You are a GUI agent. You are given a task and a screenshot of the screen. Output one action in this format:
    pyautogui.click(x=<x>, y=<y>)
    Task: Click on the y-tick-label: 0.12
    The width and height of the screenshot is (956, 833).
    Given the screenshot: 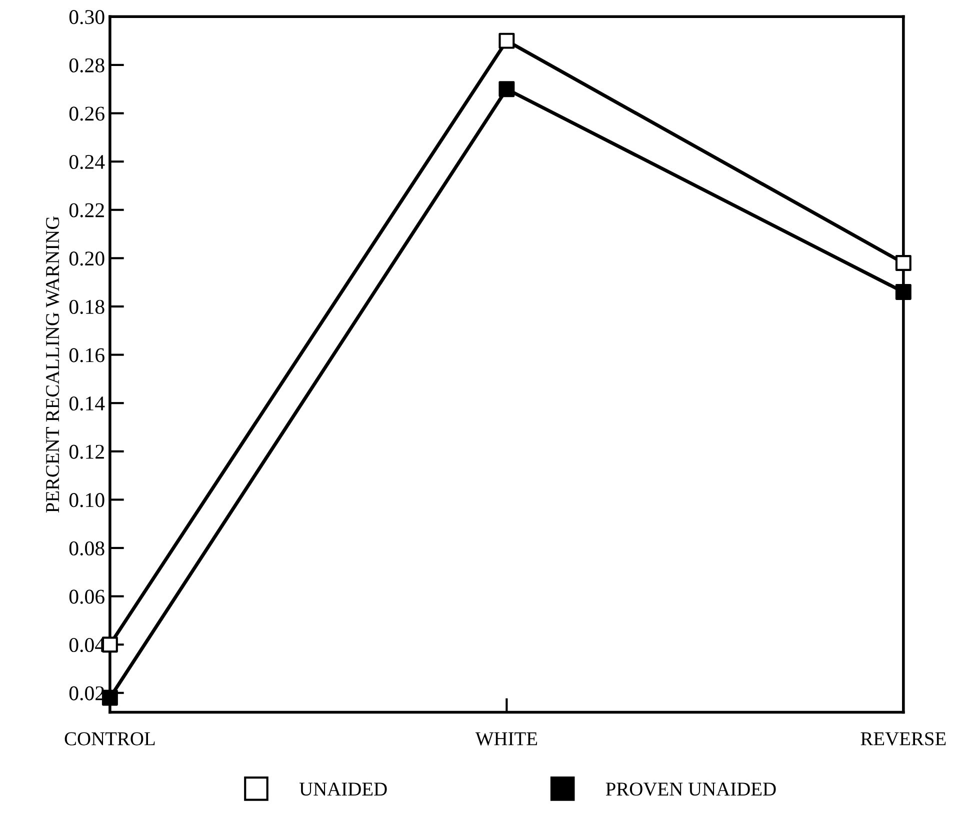 What is the action you would take?
    pyautogui.click(x=86, y=451)
    